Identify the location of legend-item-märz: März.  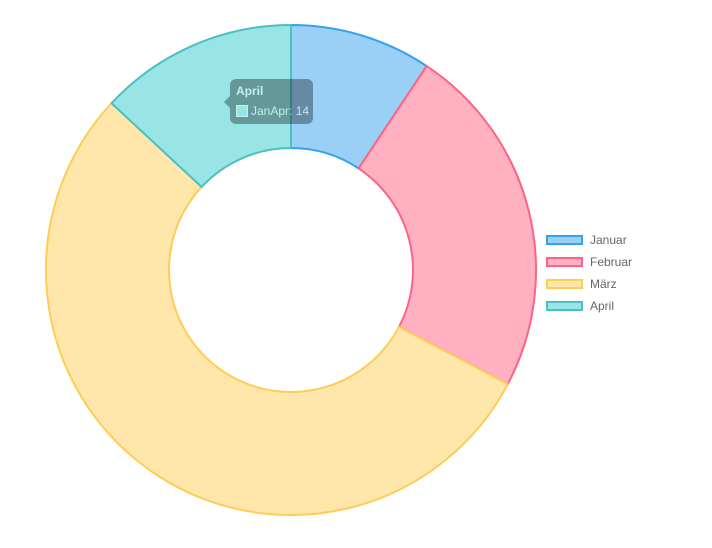
(589, 284).